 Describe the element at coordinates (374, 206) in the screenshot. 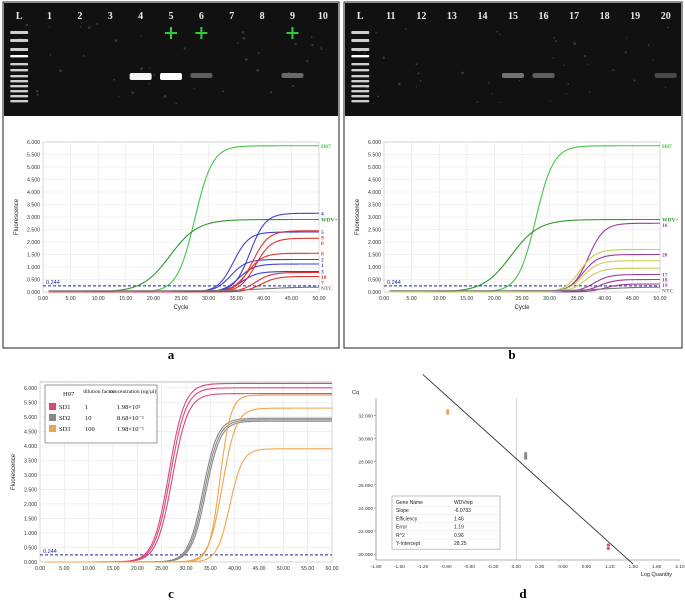

I see `y-tick-label: 3.500` at that location.